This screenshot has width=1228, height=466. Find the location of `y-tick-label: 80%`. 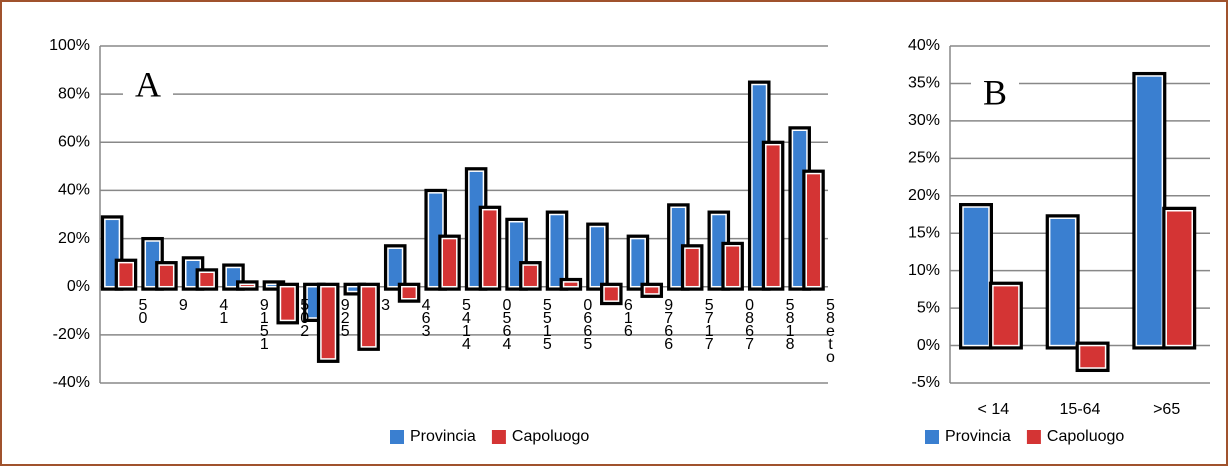

y-tick-label: 80% is located at coordinates (74, 93).